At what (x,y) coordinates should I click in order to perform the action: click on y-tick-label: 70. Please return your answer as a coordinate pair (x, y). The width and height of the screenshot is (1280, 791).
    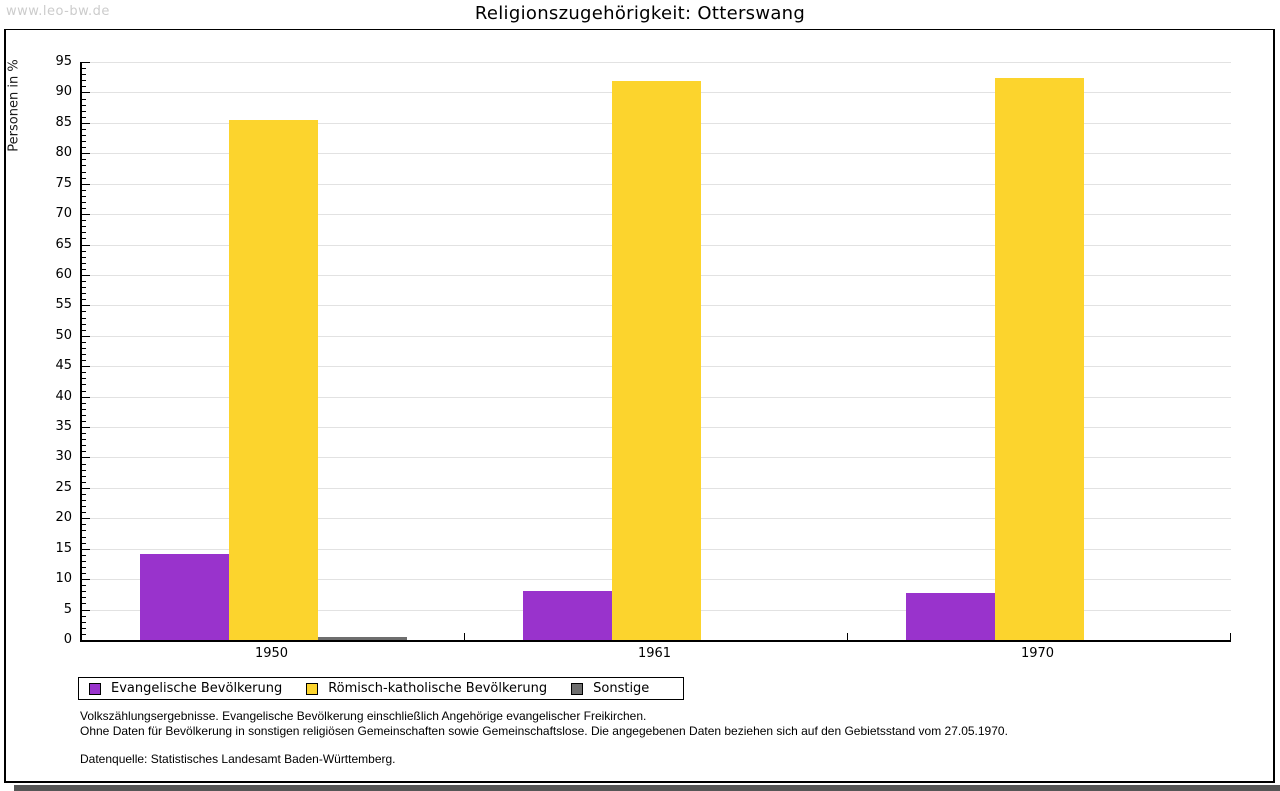
    Looking at the image, I should click on (63, 214).